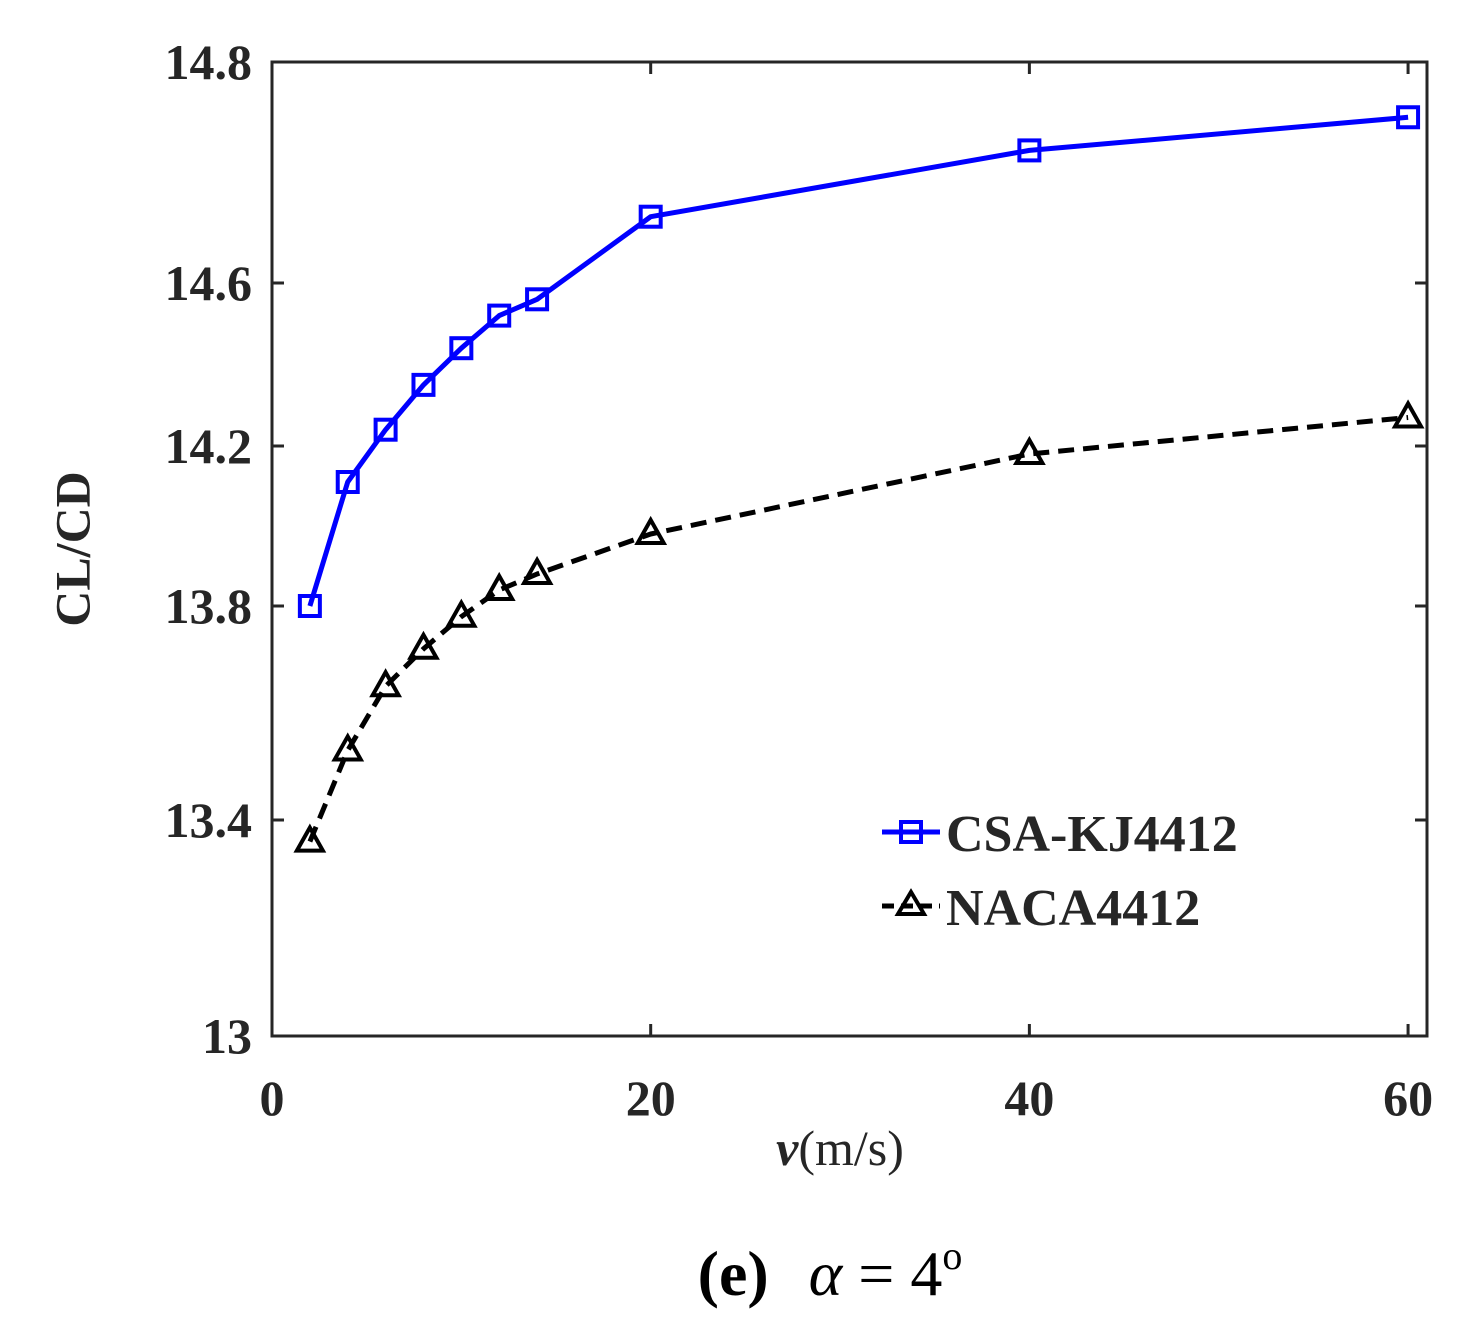 This screenshot has width=1471, height=1340. What do you see at coordinates (209, 606) in the screenshot?
I see `y-tick-label: 13.8` at bounding box center [209, 606].